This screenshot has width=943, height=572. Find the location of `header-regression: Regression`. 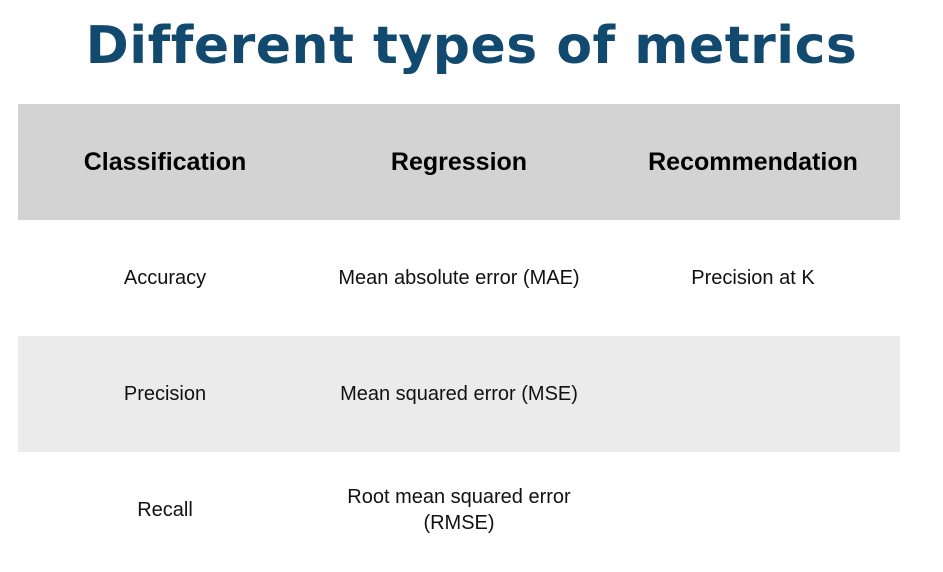

header-regression: Regression is located at coordinates (459, 161).